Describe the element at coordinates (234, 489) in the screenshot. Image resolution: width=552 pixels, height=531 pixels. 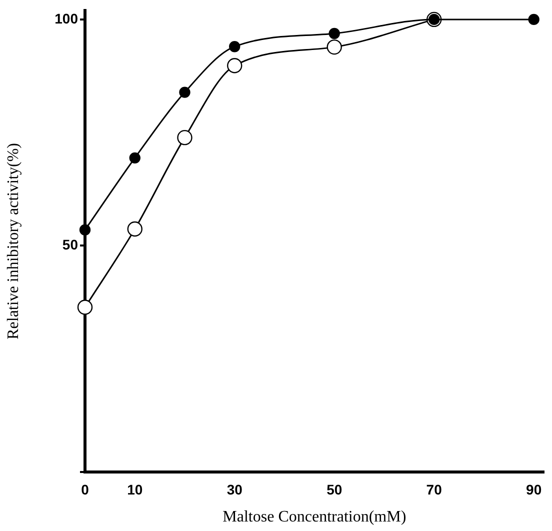
I see `x-tick-label: 30` at that location.